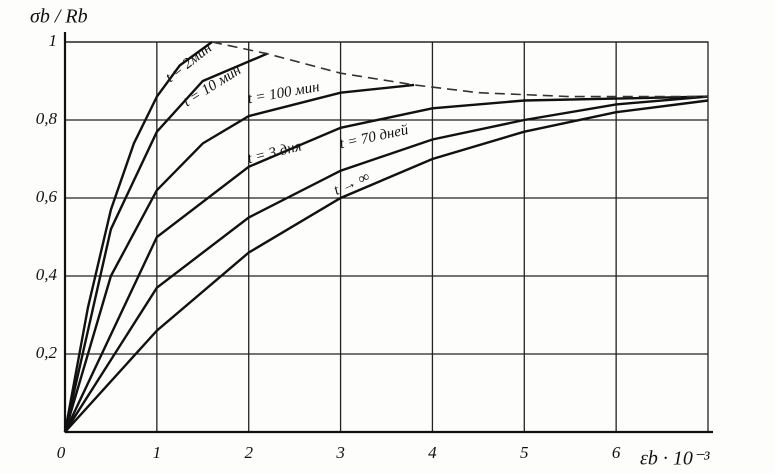  What do you see at coordinates (459, 69) in the screenshot?
I see `envelope-line` at bounding box center [459, 69].